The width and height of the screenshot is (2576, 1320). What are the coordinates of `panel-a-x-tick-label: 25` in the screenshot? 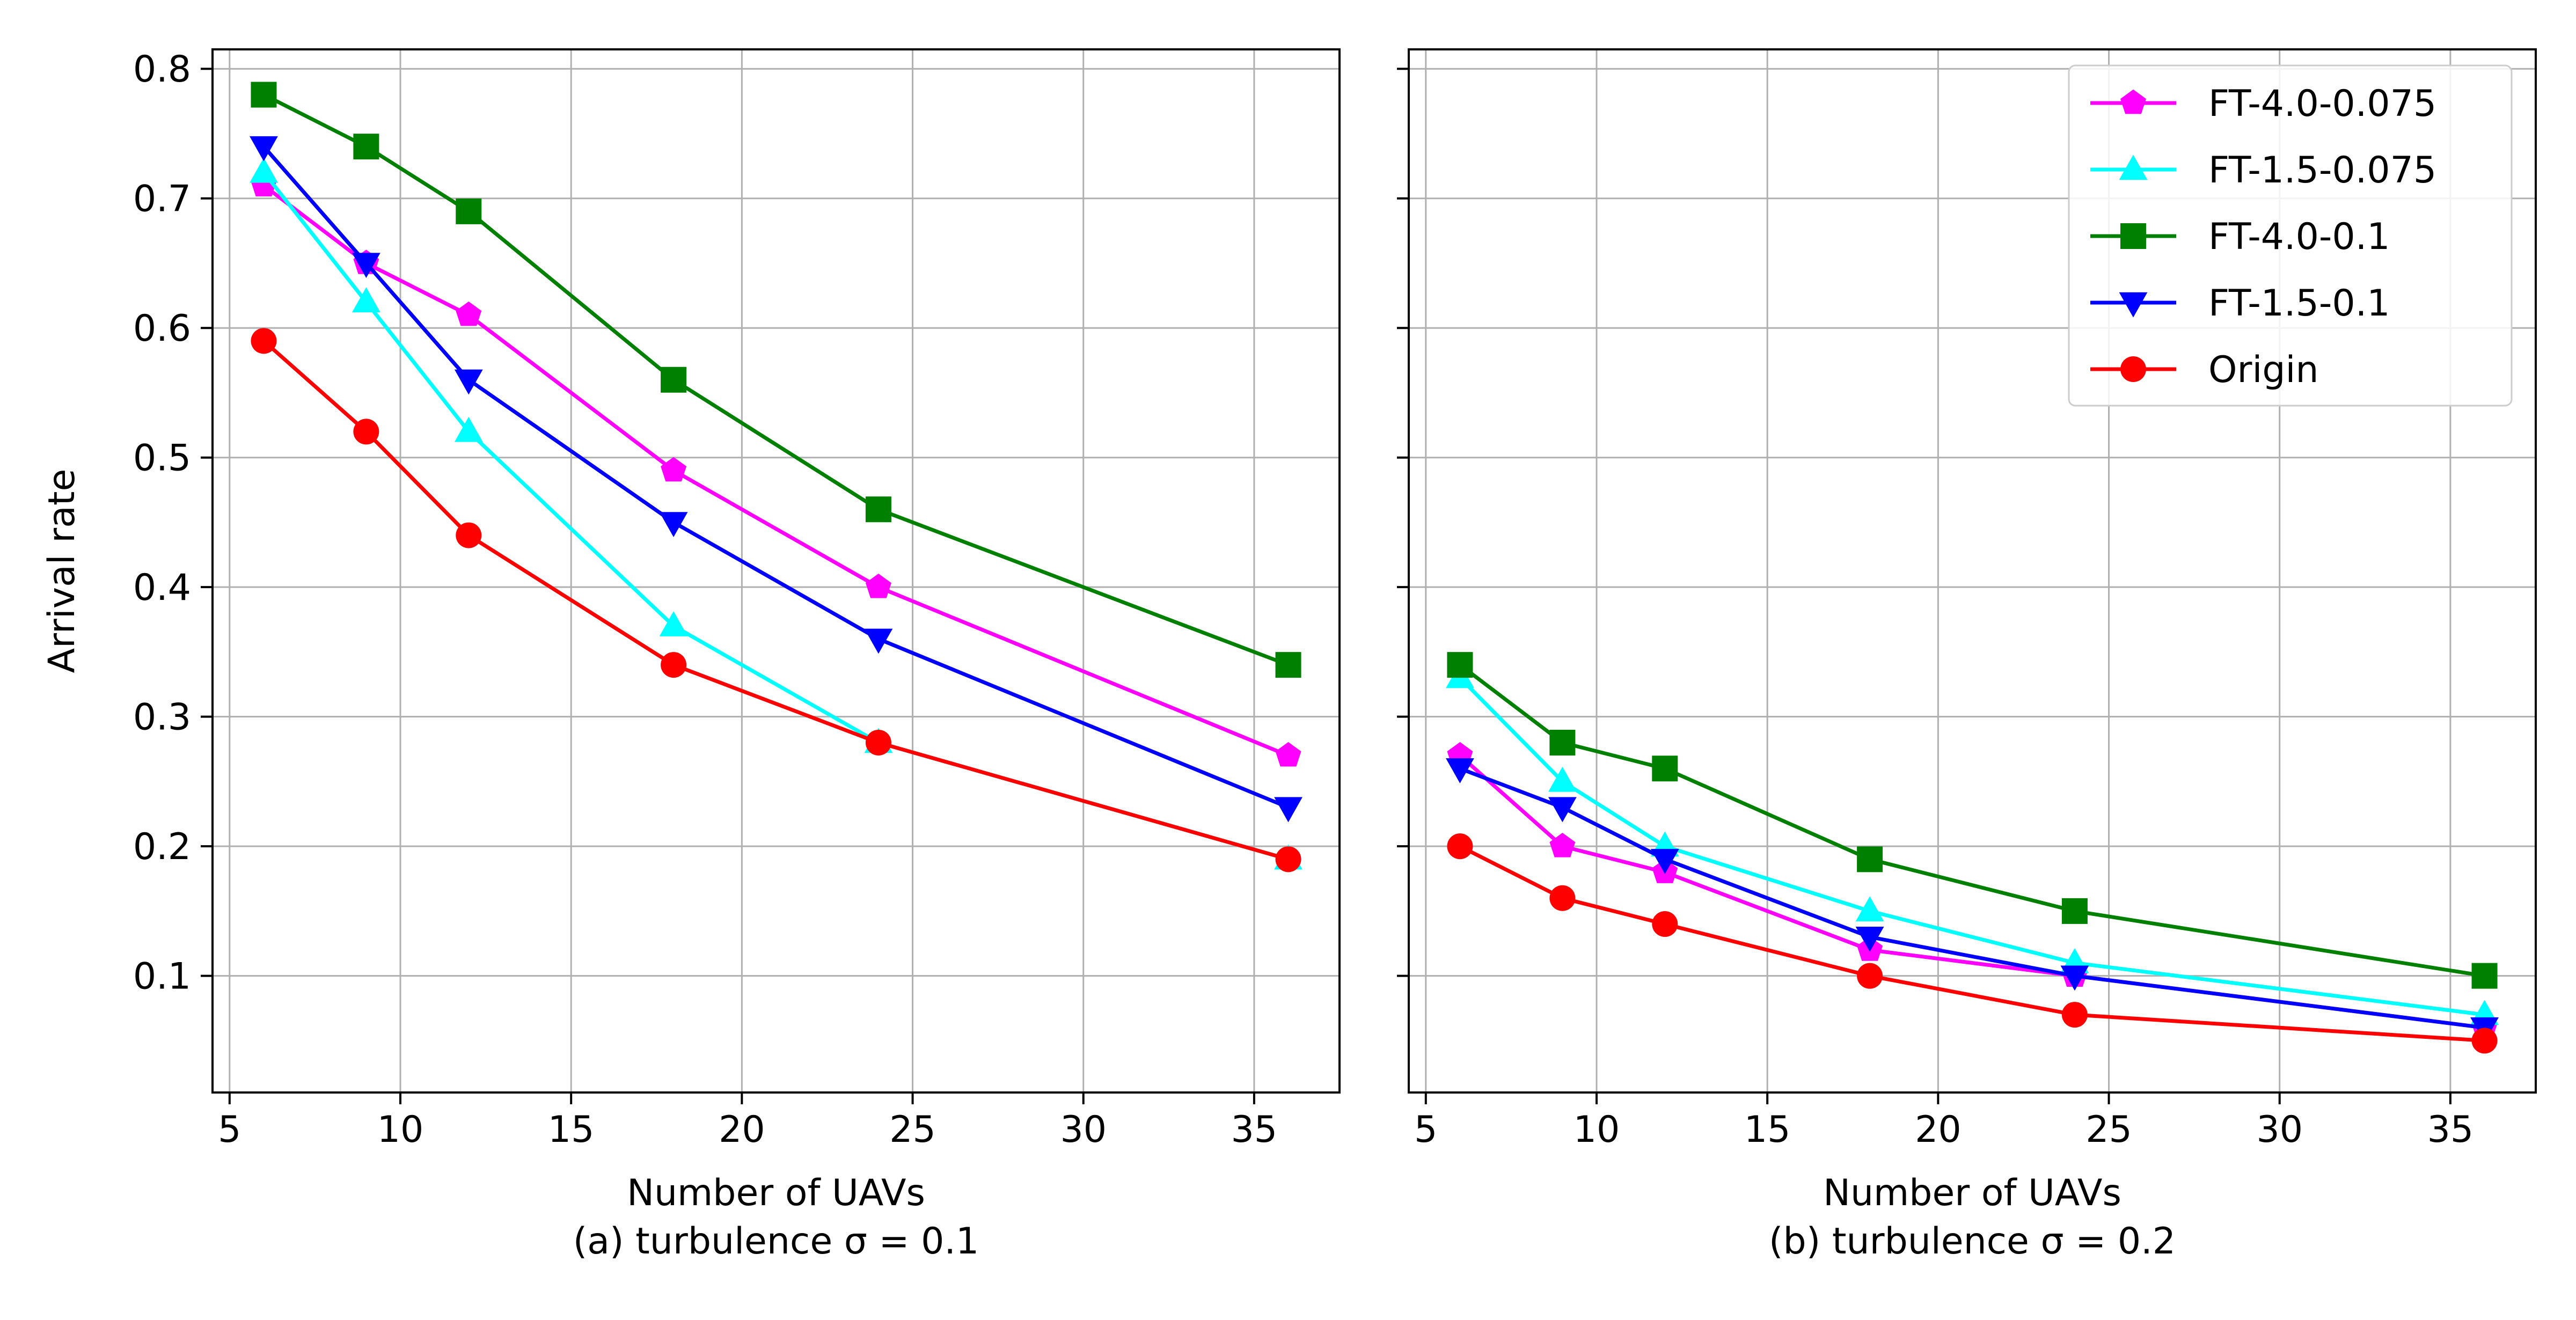 It's located at (912, 1130).